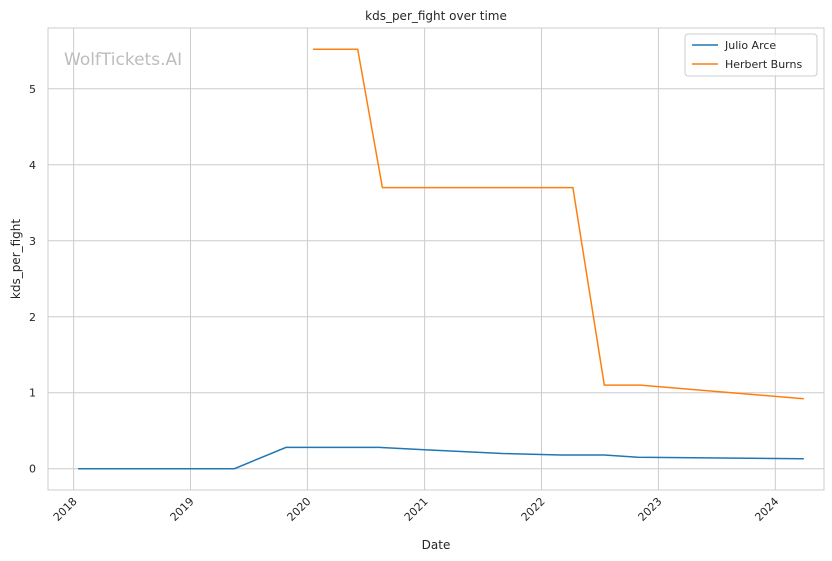  Describe the element at coordinates (436, 16) in the screenshot. I see `chart-title: kds_per_fight over time` at that location.